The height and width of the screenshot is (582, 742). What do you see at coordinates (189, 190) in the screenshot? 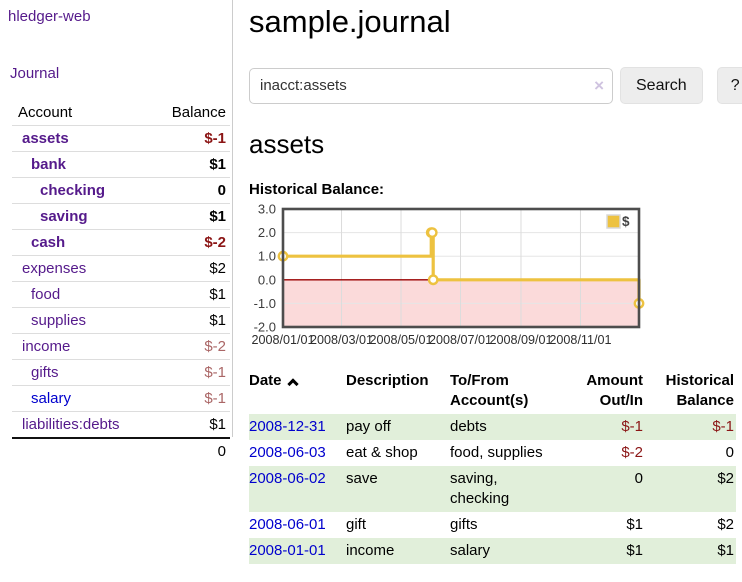
I see `account-balance: 0` at bounding box center [189, 190].